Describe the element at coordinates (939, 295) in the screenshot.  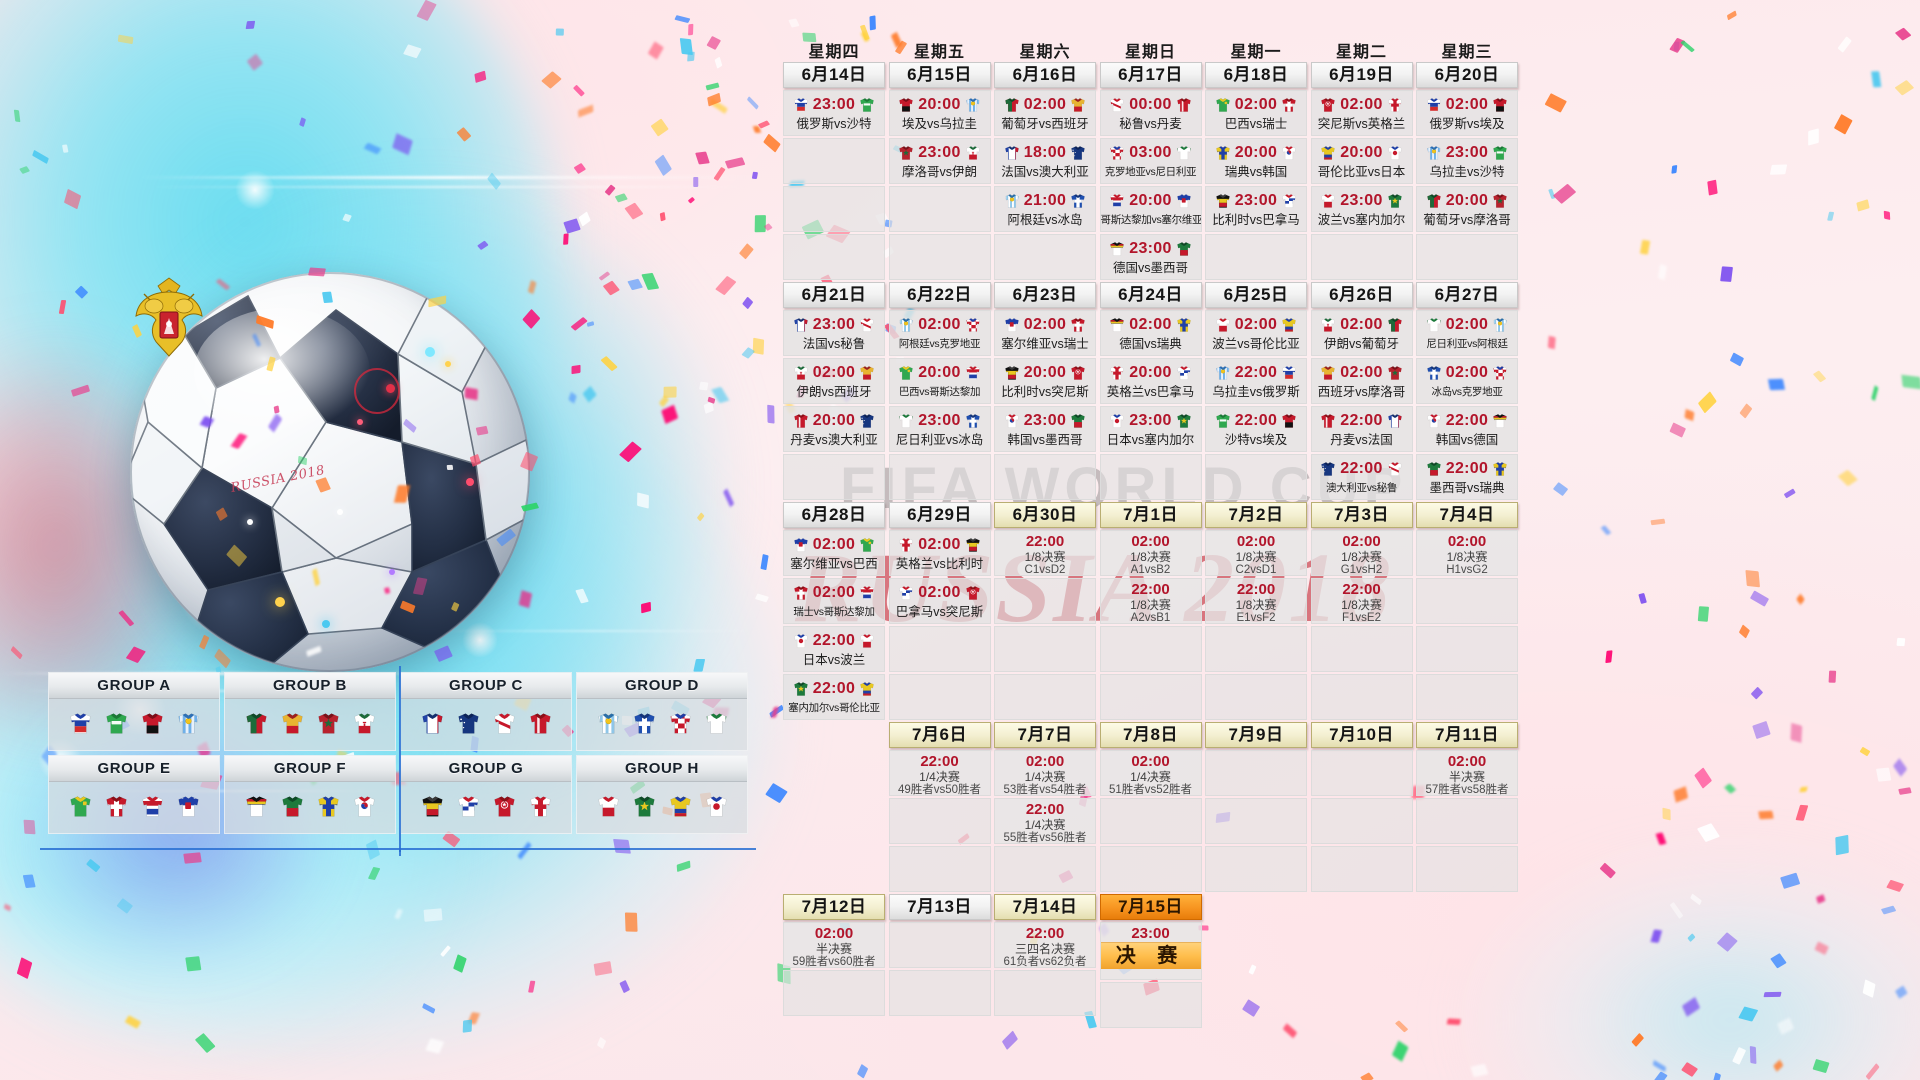
I see `date-header-6月22日: 6月22日` at that location.